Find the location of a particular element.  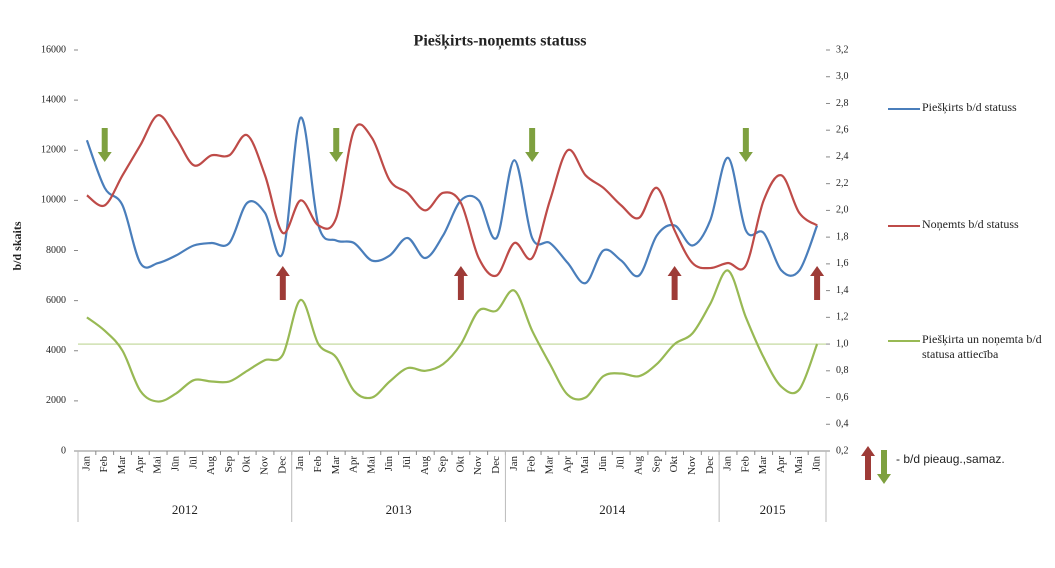

y-tick-label: 6000 is located at coordinates (56, 300).